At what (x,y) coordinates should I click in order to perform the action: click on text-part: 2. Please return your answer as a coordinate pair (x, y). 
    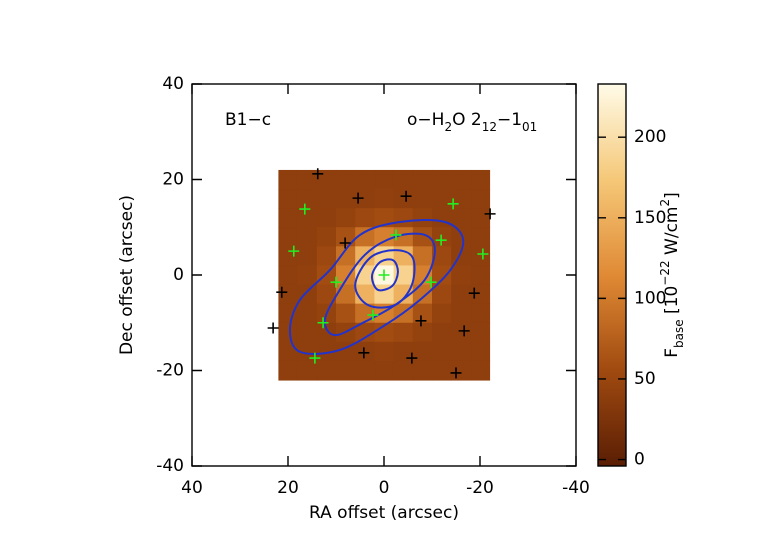
    Looking at the image, I should click on (448, 127).